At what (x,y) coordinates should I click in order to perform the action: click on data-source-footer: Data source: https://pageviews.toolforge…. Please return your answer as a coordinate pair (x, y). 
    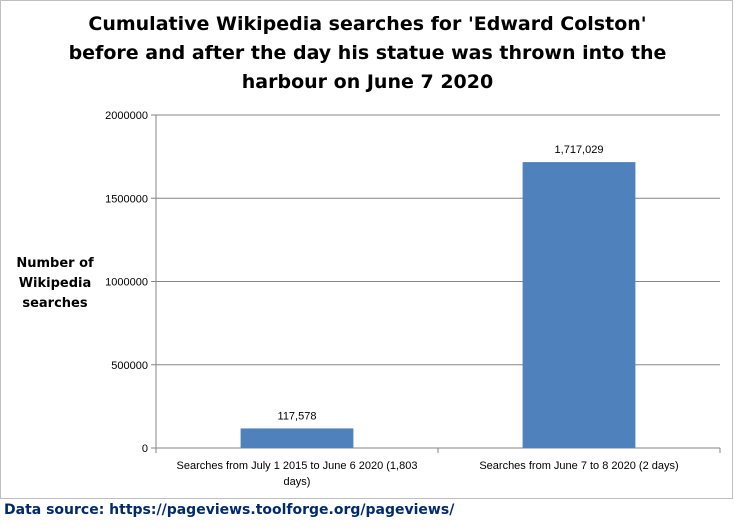
    Looking at the image, I should click on (229, 510).